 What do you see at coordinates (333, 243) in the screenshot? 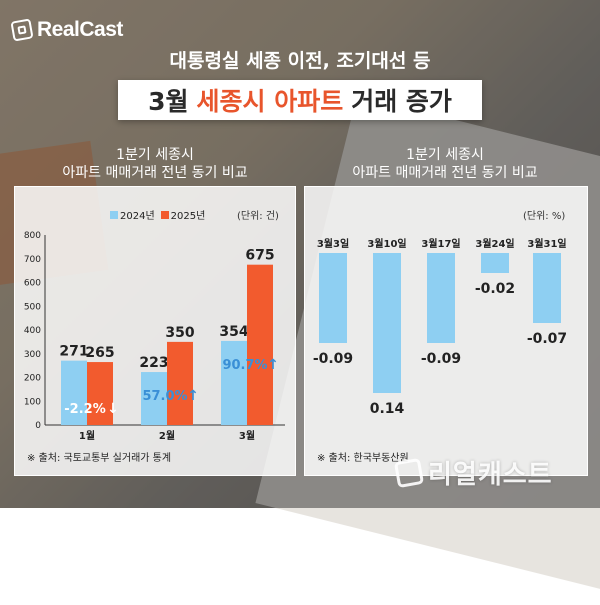
I see `x-tick-label: 3월3일` at bounding box center [333, 243].